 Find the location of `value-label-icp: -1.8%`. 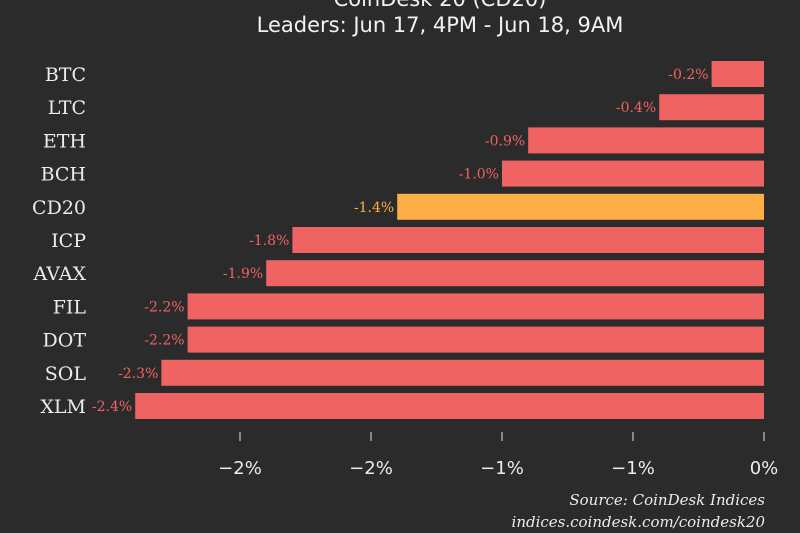

value-label-icp: -1.8% is located at coordinates (269, 241).